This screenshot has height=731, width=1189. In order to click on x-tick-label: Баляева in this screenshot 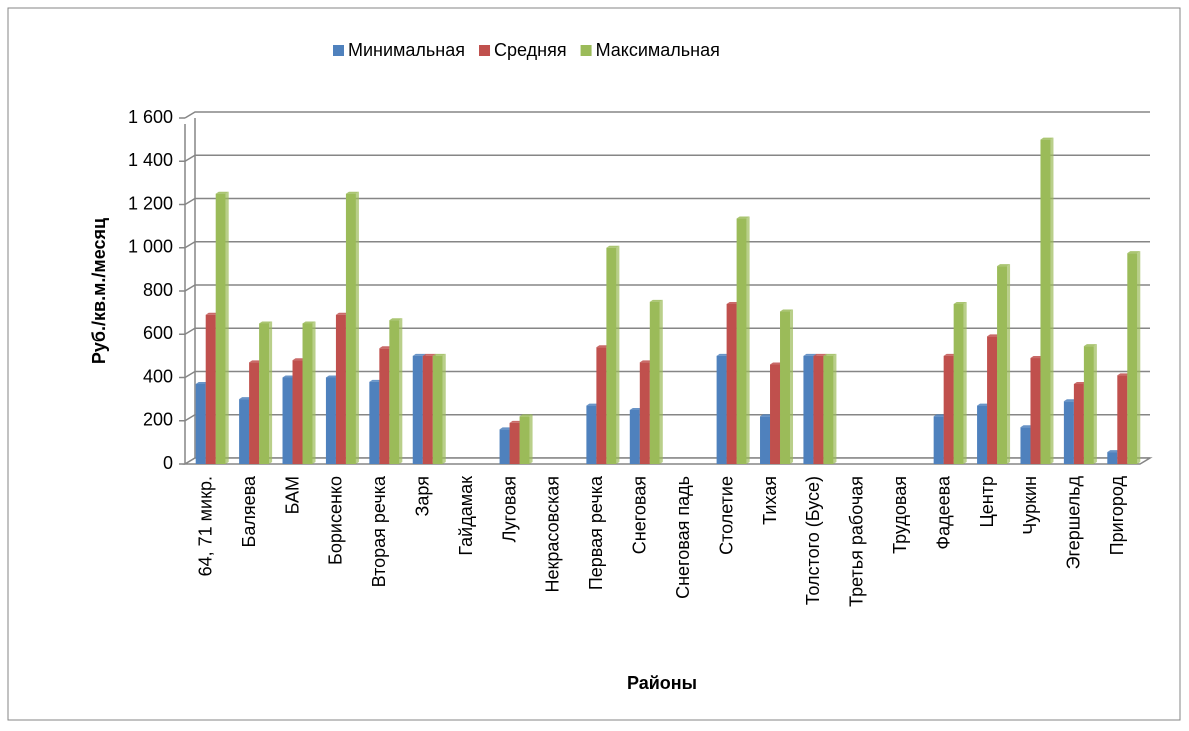, I will do `click(249, 511)`.